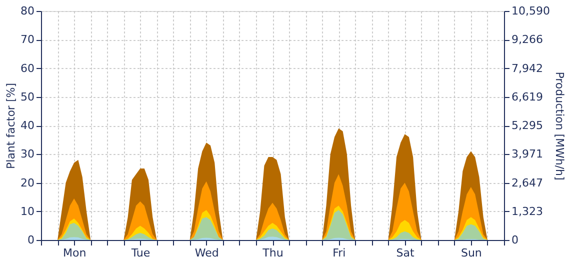  I want to click on y-tick-label: 10, so click(27, 211).